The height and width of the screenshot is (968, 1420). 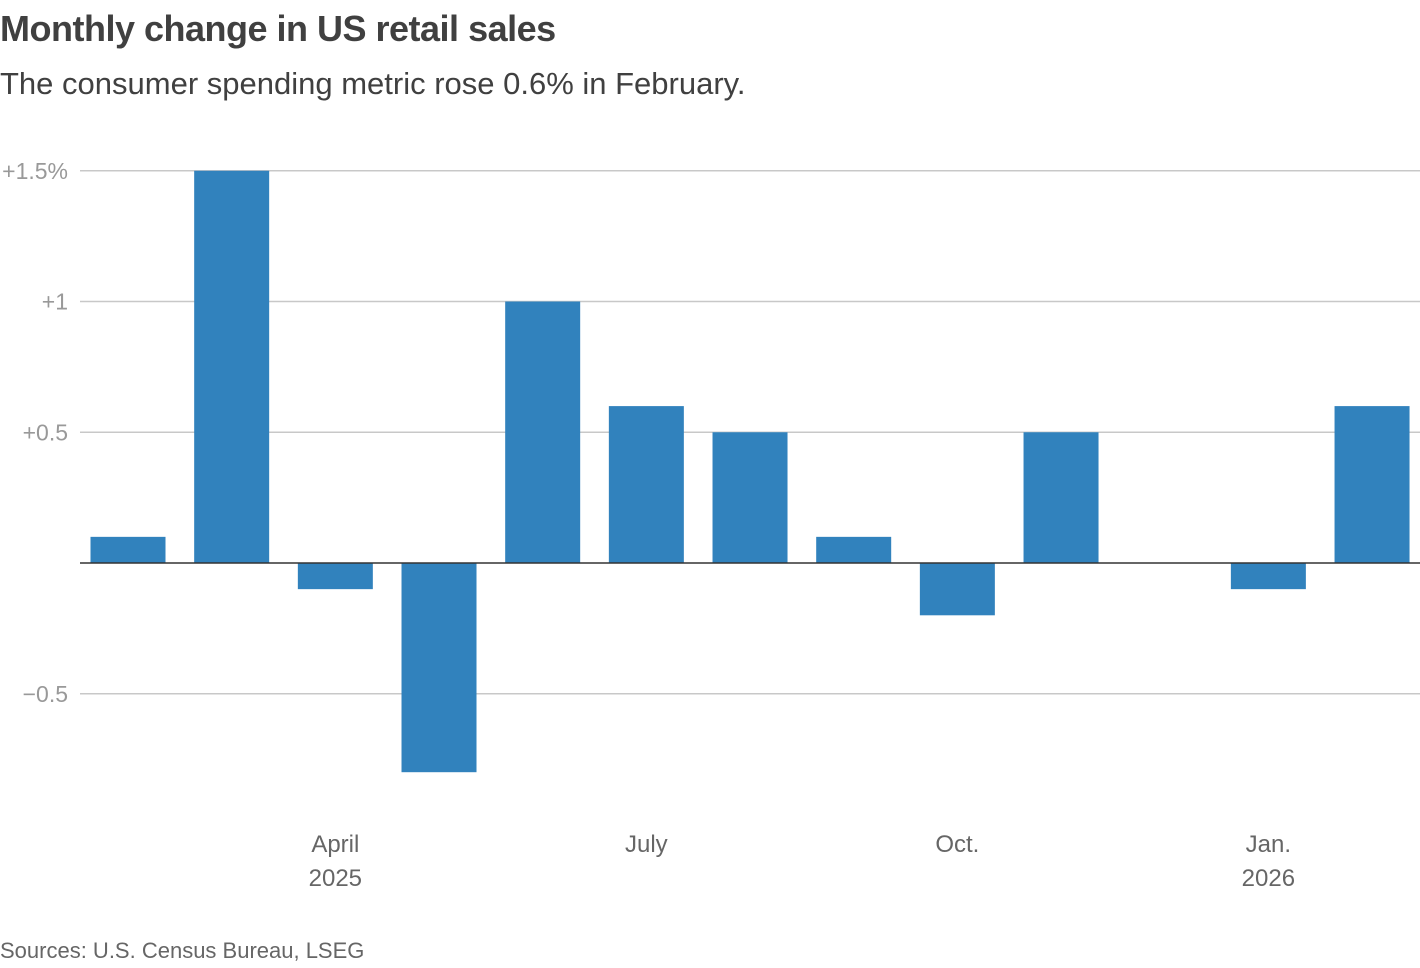 I want to click on bar-feb-2025, so click(x=128, y=549).